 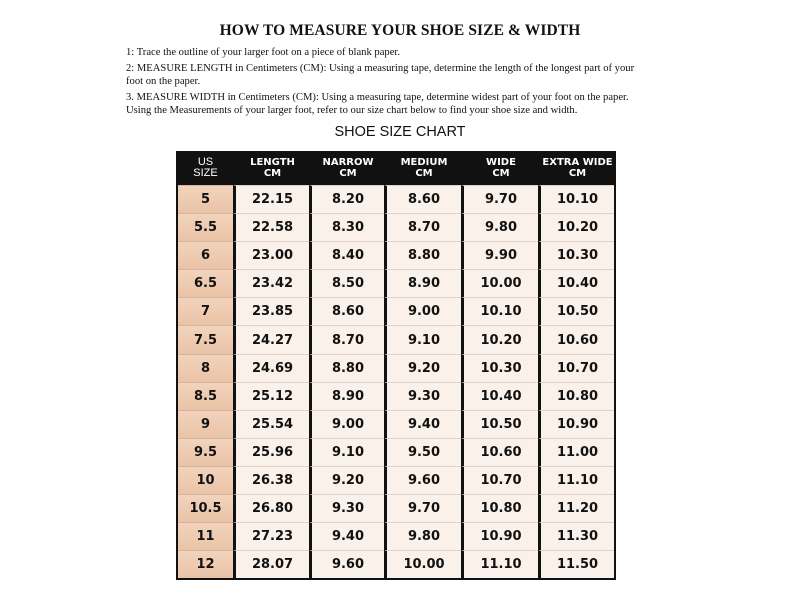 I want to click on cell-extra-wide: 10.40, so click(x=576, y=283).